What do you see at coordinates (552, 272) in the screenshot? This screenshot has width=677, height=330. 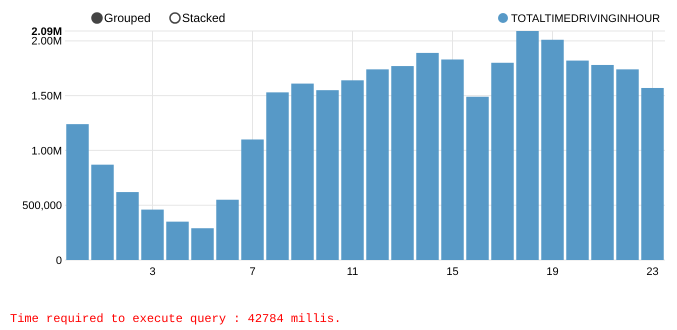 I see `x-tick-label: 19` at bounding box center [552, 272].